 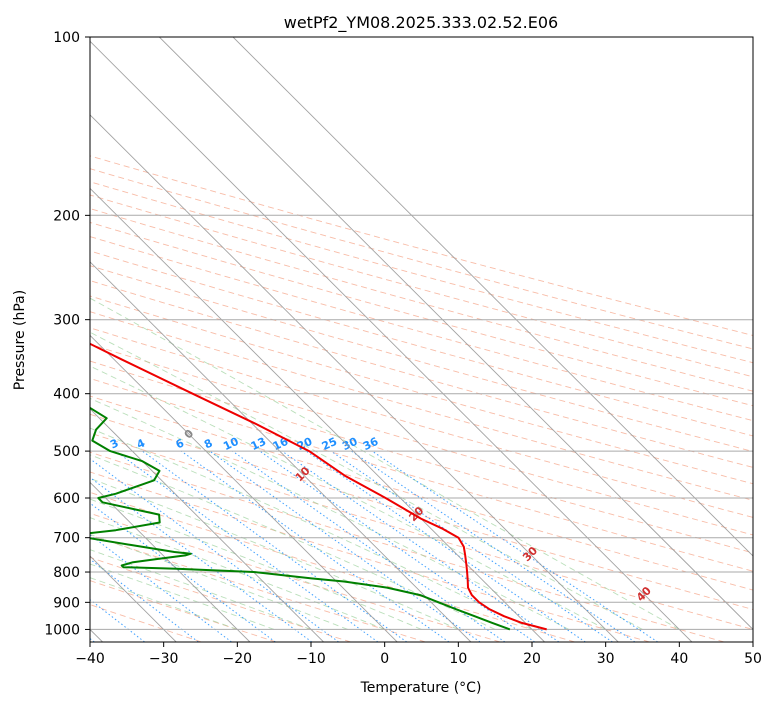 I want to click on x-tick-label: −10, so click(x=311, y=659).